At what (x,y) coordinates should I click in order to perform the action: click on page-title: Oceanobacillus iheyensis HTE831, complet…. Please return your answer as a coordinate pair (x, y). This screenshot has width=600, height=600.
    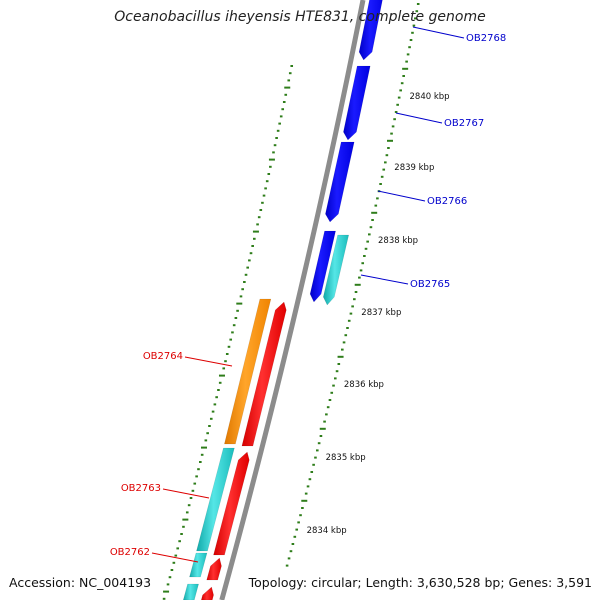
    Looking at the image, I should click on (300, 17).